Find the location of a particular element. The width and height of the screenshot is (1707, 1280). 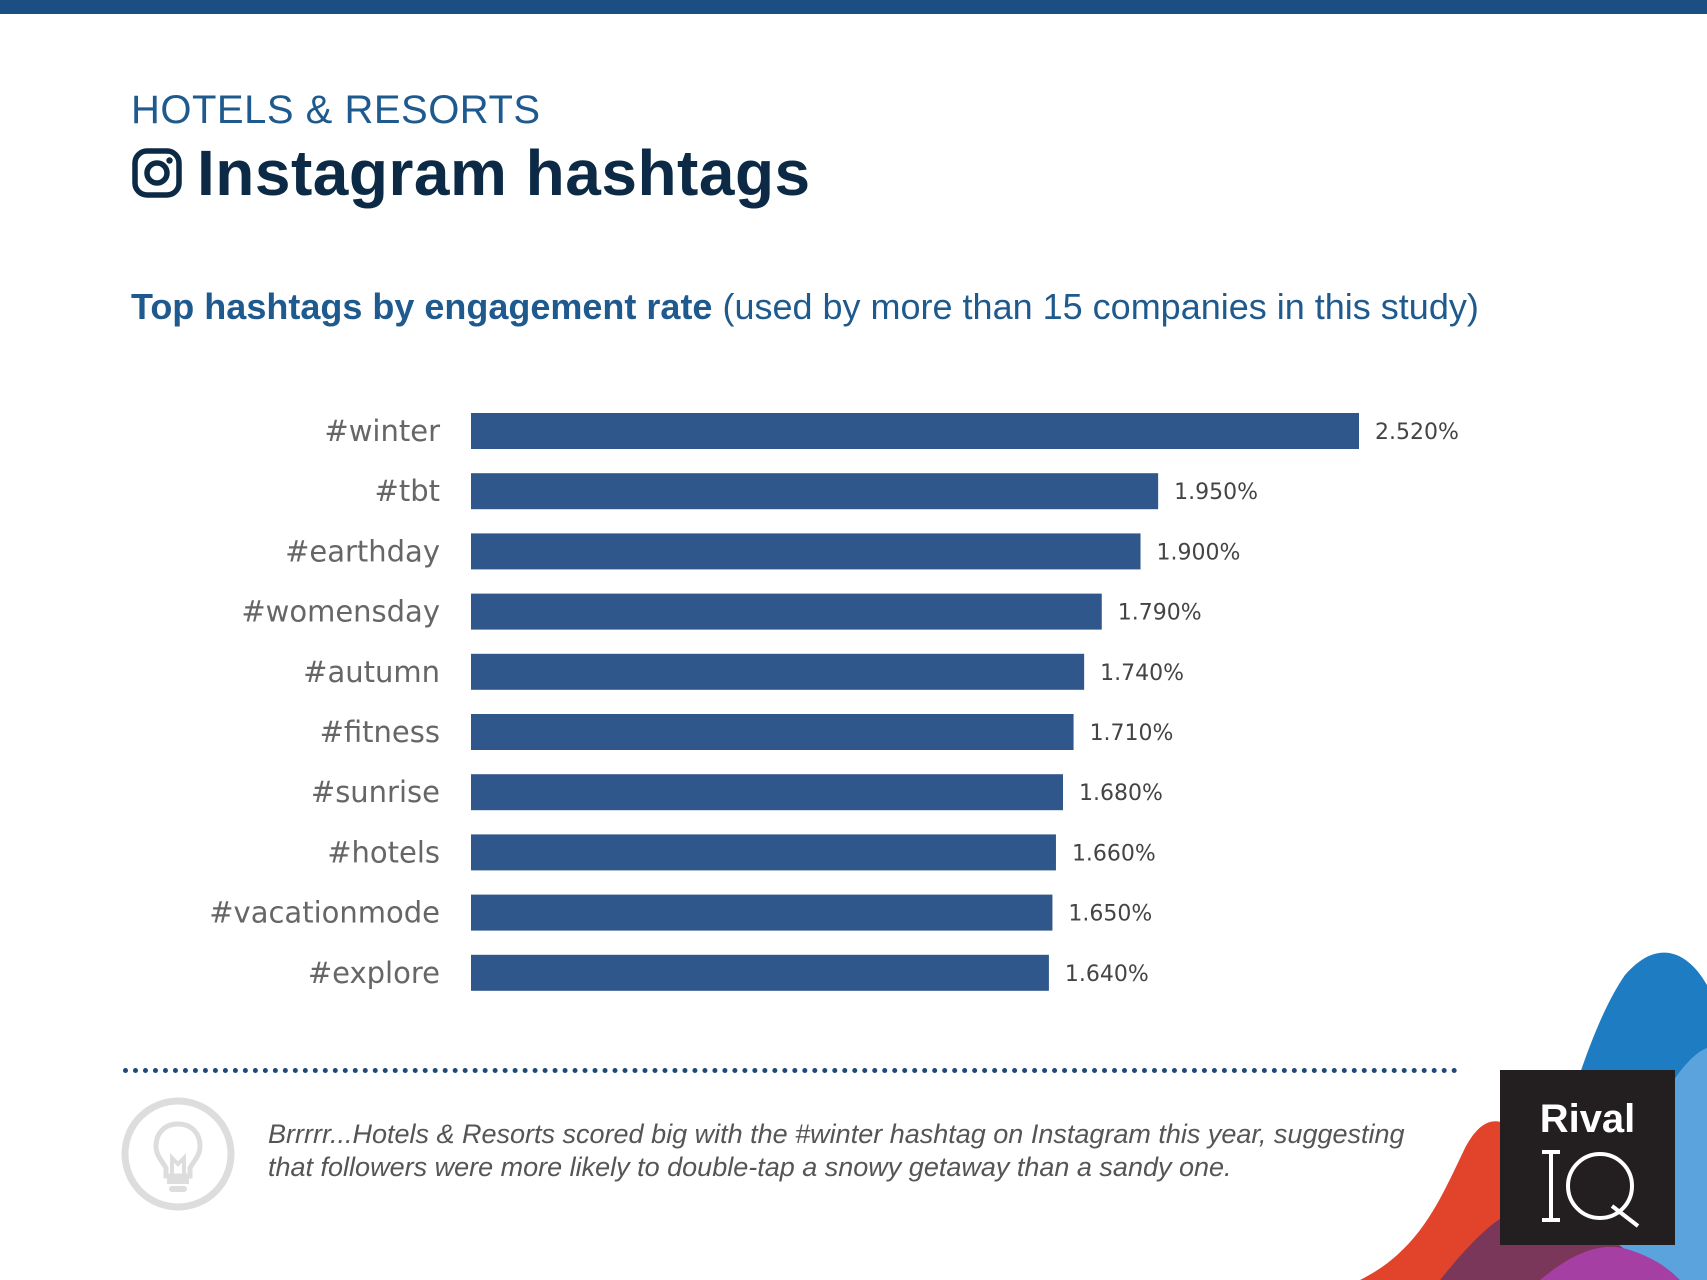

category-label-explore: #explore is located at coordinates (374, 973).